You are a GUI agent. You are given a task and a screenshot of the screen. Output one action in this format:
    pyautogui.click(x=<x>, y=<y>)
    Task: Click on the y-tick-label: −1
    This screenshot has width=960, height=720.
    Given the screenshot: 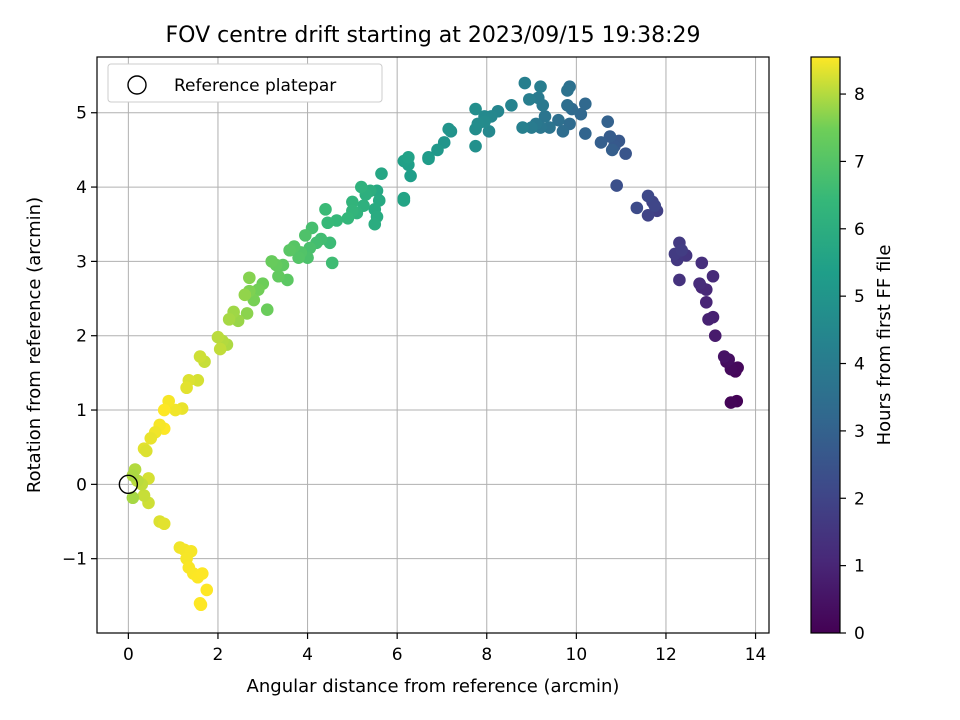 What is the action you would take?
    pyautogui.click(x=74, y=560)
    